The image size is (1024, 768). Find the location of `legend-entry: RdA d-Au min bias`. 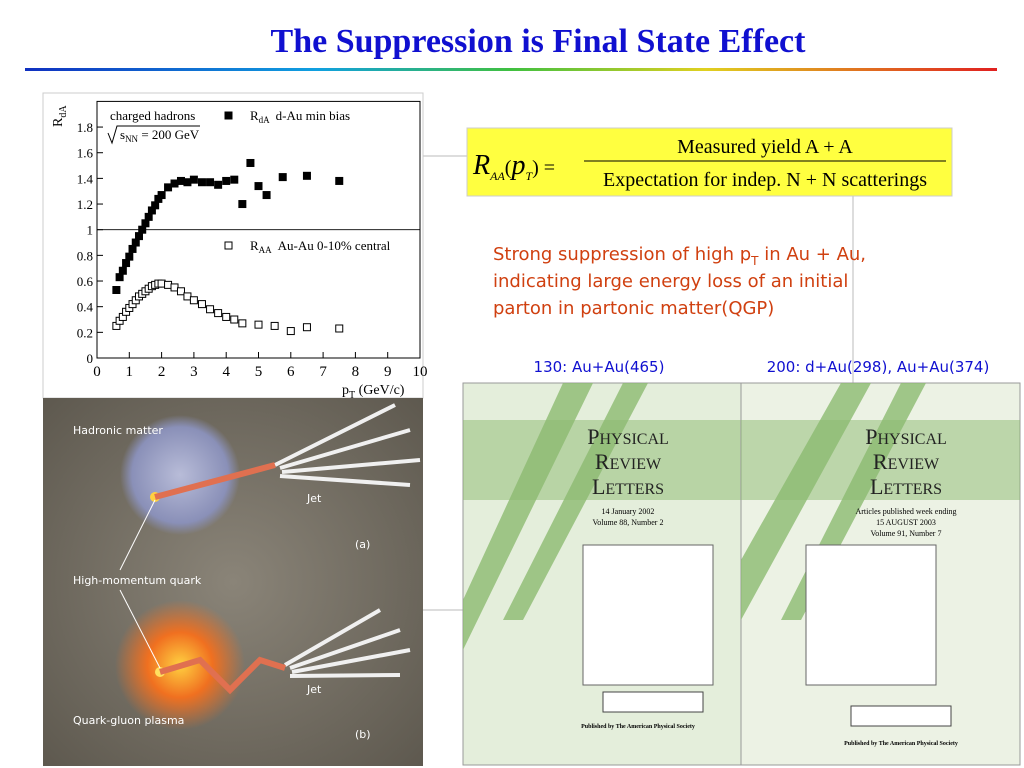

legend-entry: RdA d-Au min bias is located at coordinates (300, 116).